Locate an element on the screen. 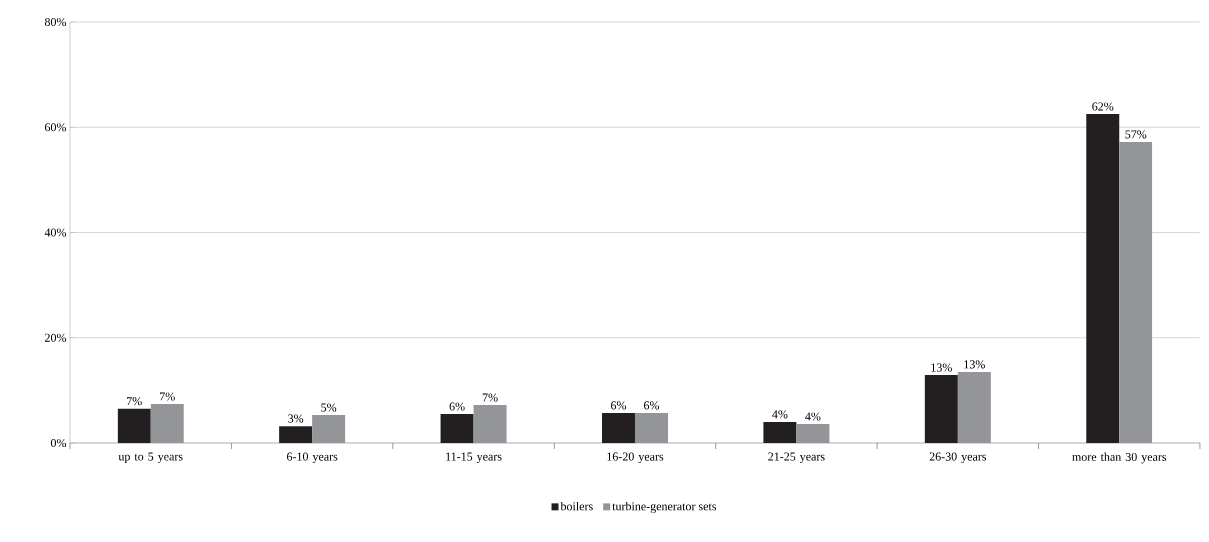 Image resolution: width=1209 pixels, height=542 pixels. y-tick-label: 40% is located at coordinates (55, 232).